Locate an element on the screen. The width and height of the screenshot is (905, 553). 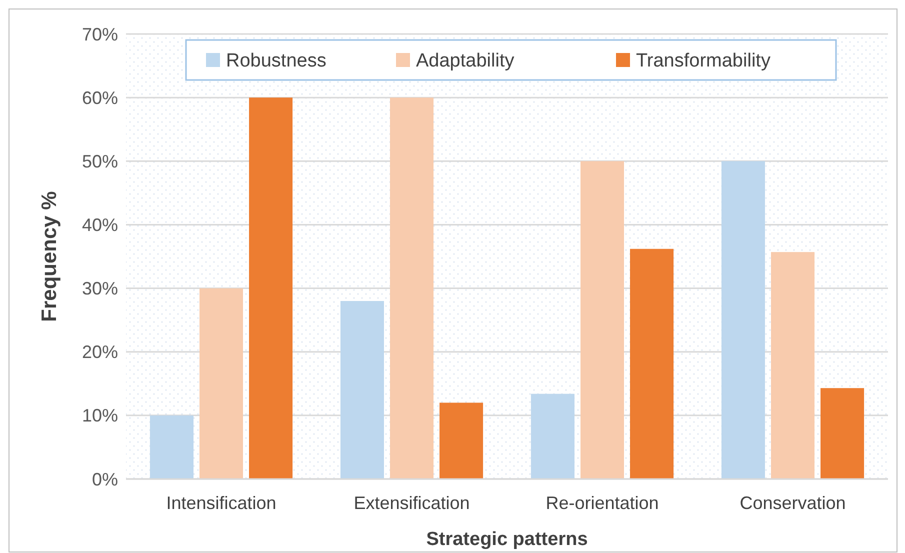
y-tick-label: 10% is located at coordinates (100, 416).